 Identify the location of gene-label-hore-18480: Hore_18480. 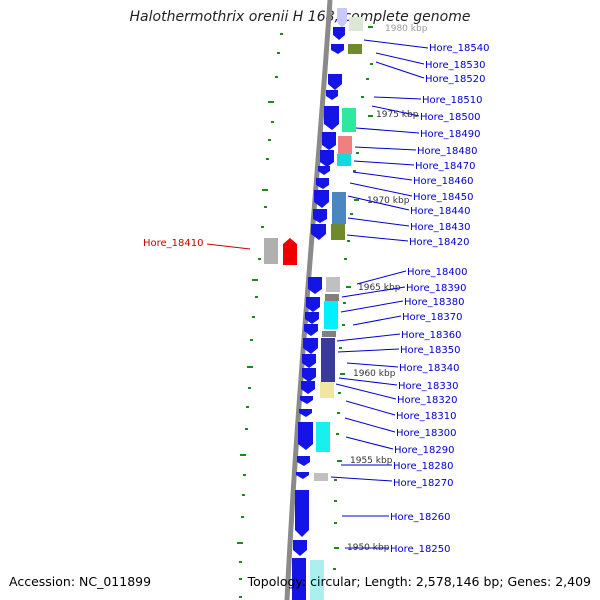
(447, 151).